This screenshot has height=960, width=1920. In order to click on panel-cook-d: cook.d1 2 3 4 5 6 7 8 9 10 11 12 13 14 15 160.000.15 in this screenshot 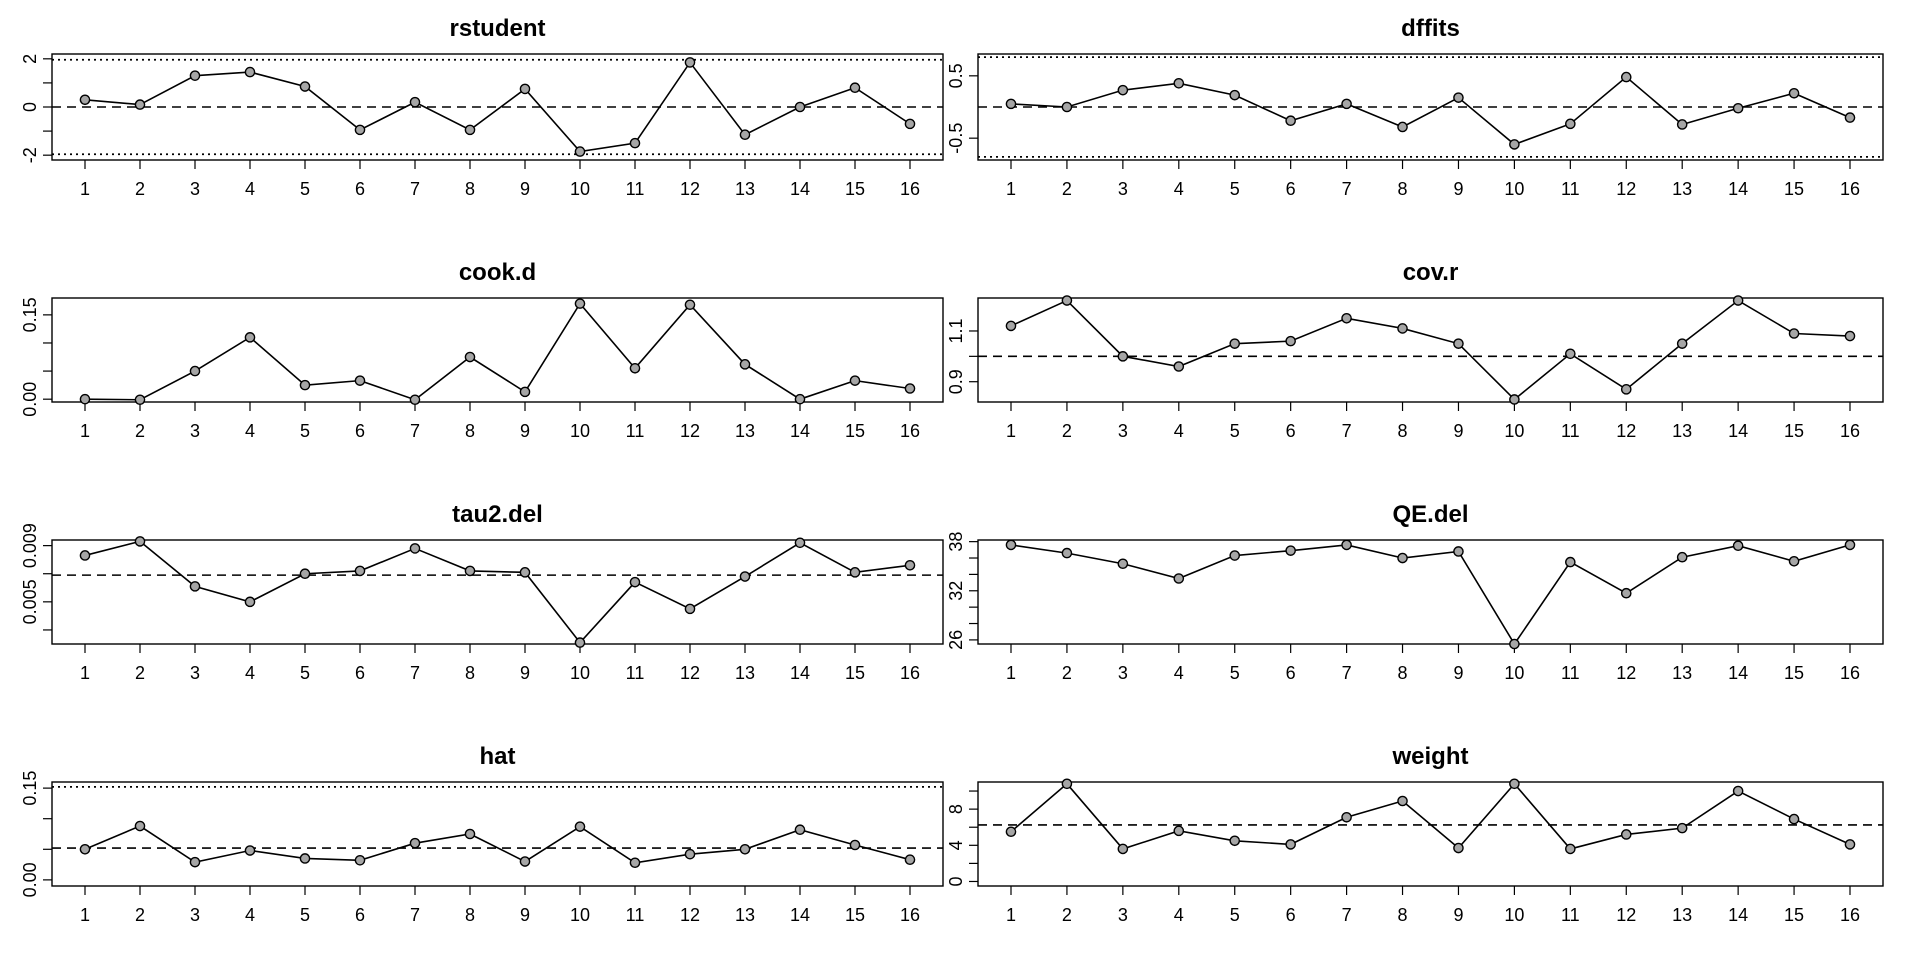, I will do `click(482, 350)`.